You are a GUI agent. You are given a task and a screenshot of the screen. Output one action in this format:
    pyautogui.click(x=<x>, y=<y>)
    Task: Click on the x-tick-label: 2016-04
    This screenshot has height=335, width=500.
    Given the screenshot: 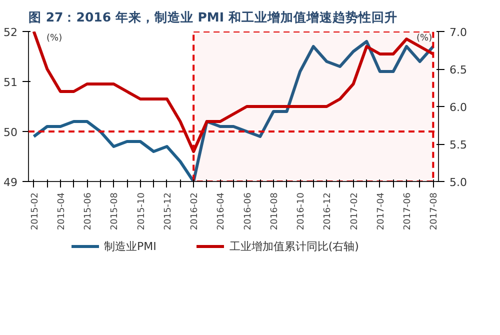 What is the action you would take?
    pyautogui.click(x=221, y=211)
    